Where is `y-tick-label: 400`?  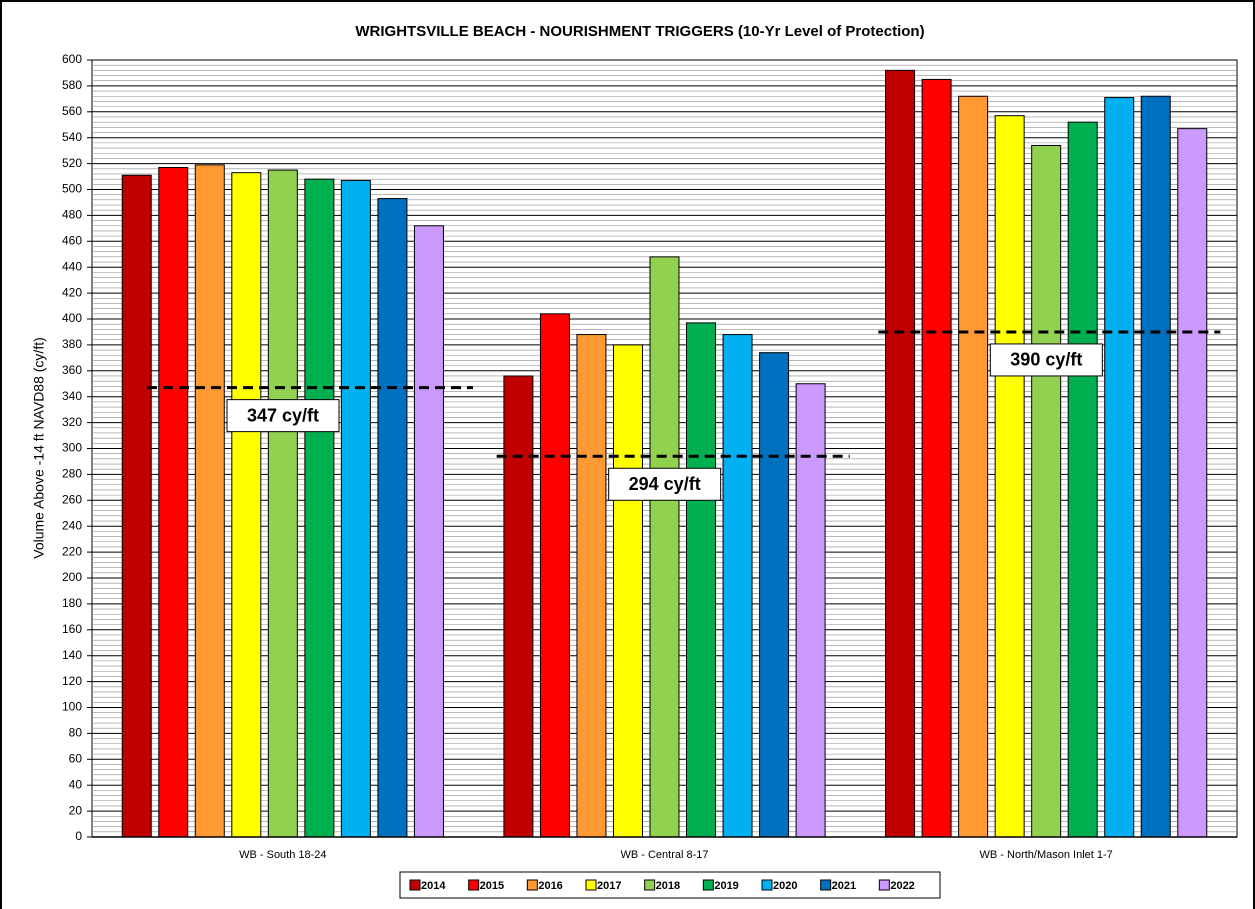 y-tick-label: 400 is located at coordinates (72, 318).